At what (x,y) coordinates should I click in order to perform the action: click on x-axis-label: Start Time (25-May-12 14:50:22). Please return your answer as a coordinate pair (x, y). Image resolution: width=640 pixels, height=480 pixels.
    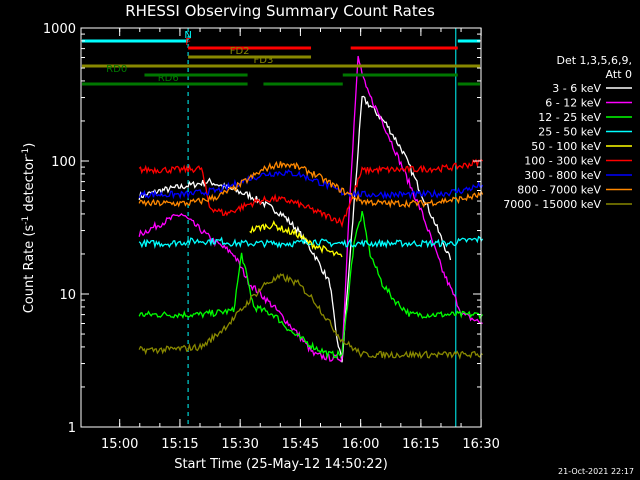
    Looking at the image, I should click on (281, 464).